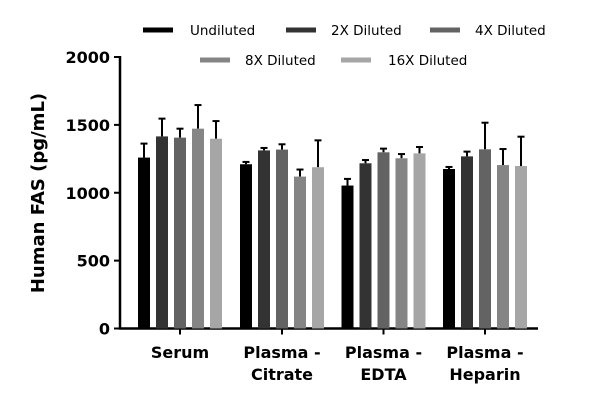  I want to click on y-tick-label: 0, so click(104, 329).